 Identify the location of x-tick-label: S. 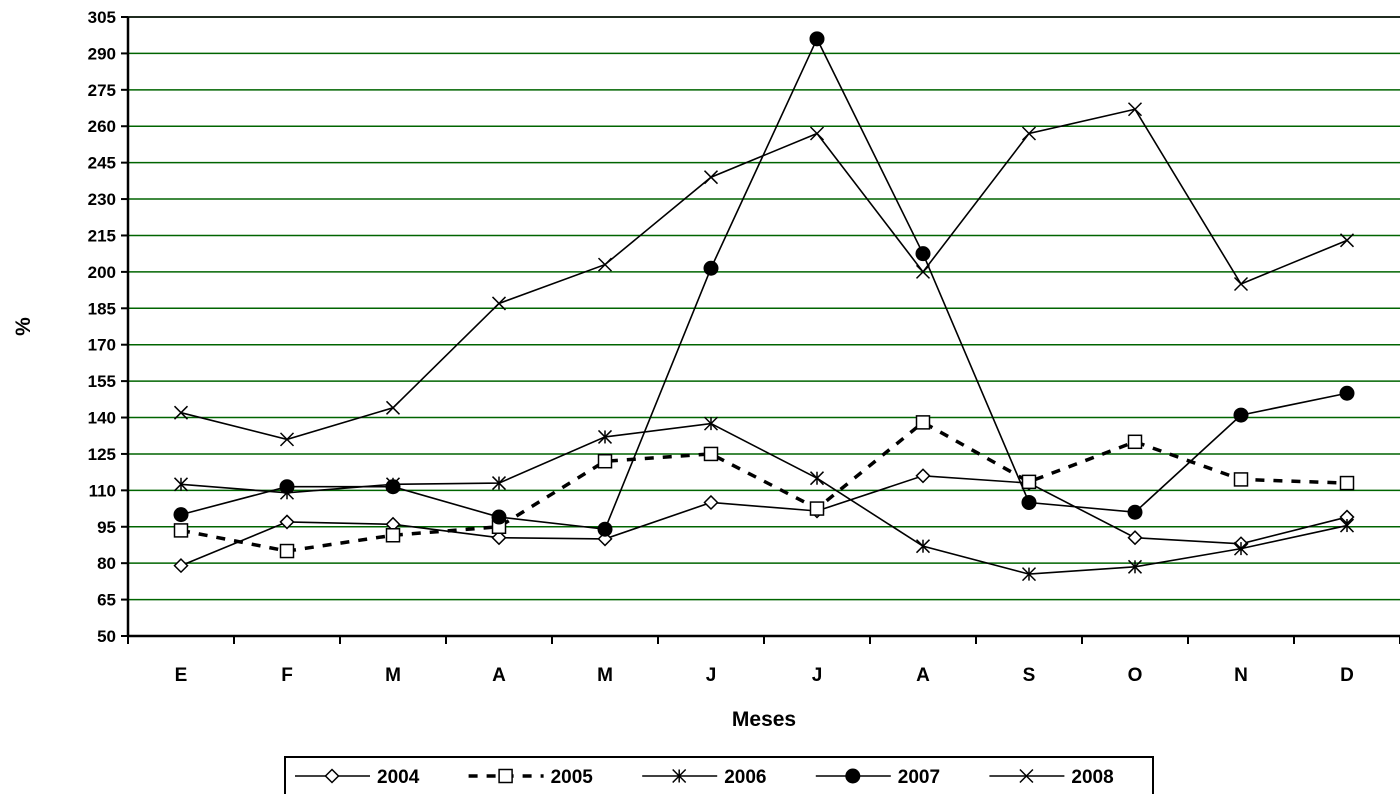
(1029, 675).